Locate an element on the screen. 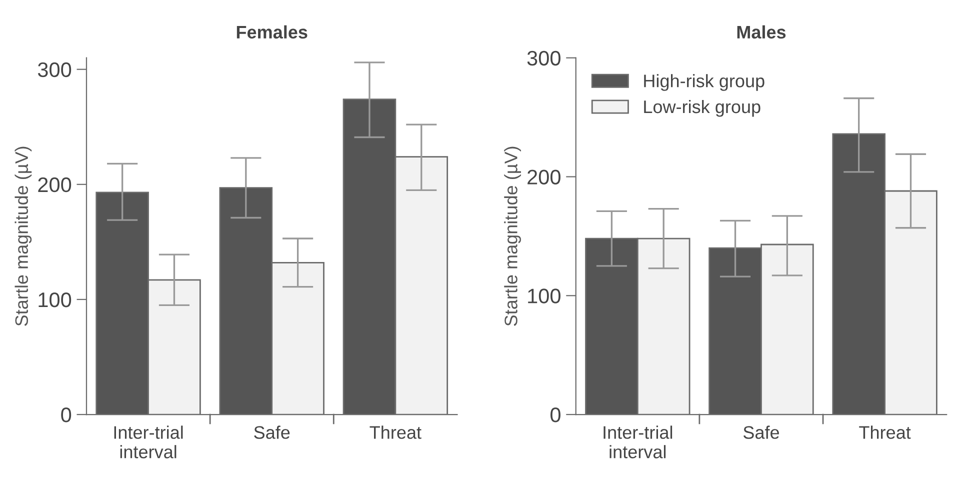  legend-label: Low-risk group is located at coordinates (702, 108).